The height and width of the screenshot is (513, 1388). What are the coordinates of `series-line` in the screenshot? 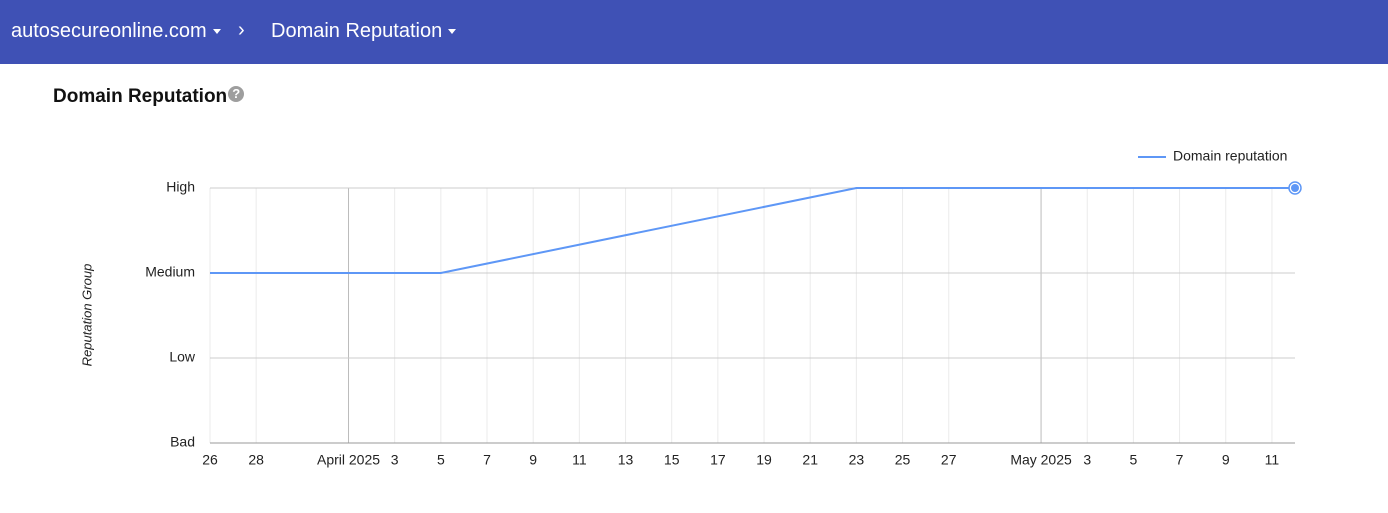 It's located at (752, 230).